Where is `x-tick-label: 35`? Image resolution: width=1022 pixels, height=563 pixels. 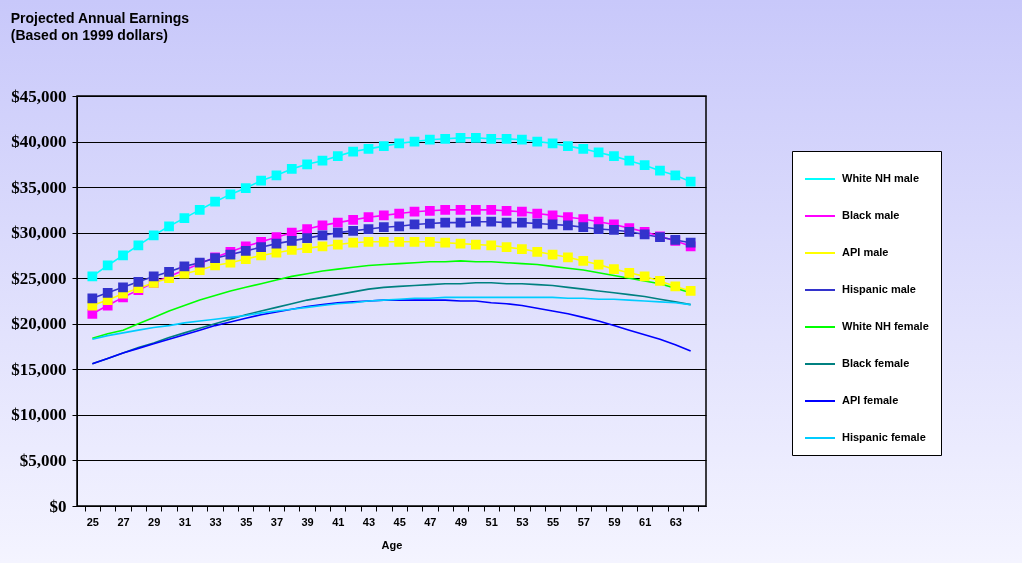 x-tick-label: 35 is located at coordinates (246, 521).